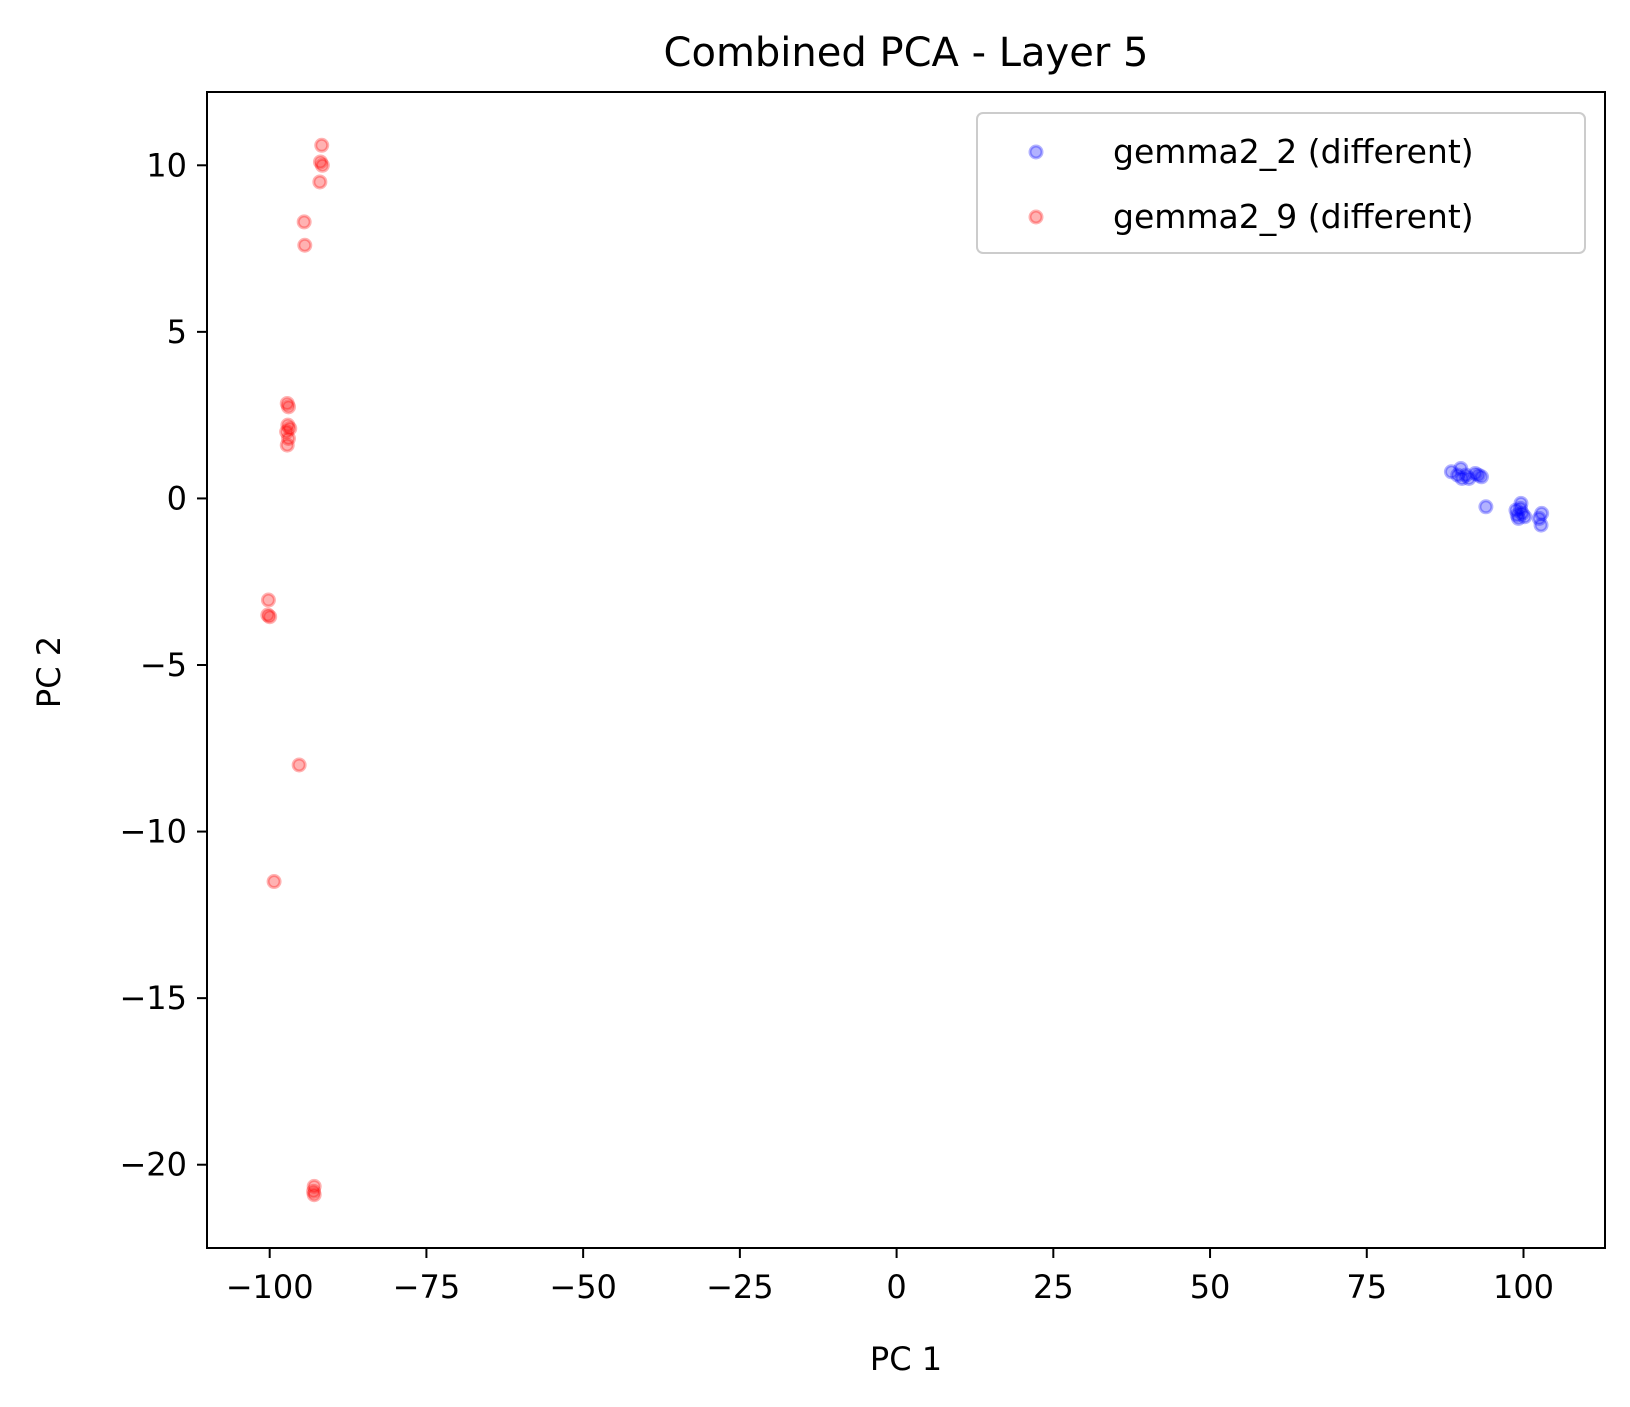 This screenshot has width=1630, height=1407. I want to click on legend-box, so click(1281, 183).